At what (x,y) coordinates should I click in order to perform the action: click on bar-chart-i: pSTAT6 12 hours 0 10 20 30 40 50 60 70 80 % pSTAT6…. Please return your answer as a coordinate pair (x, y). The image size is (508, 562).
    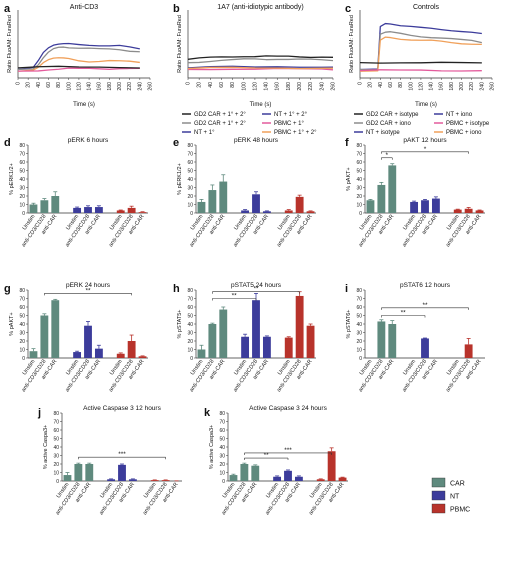
    Looking at the image, I should click on (415, 337).